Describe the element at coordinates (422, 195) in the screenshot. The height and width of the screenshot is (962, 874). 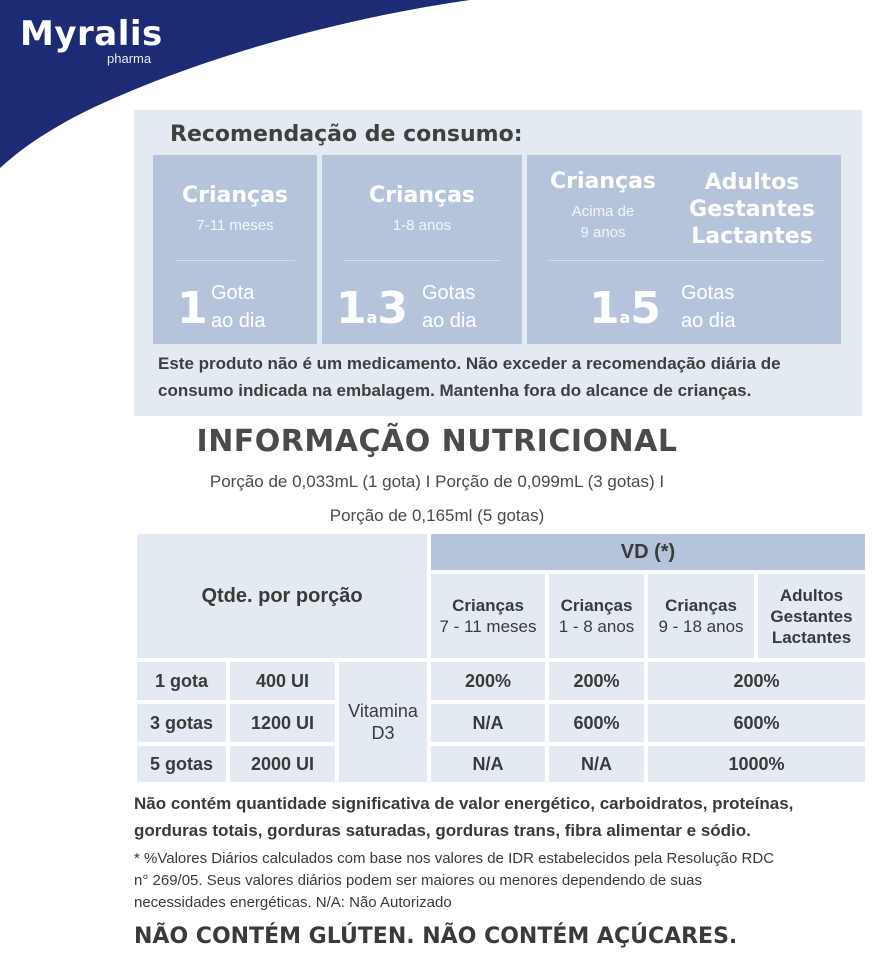
I see `rec-col2-head: Crianças` at that location.